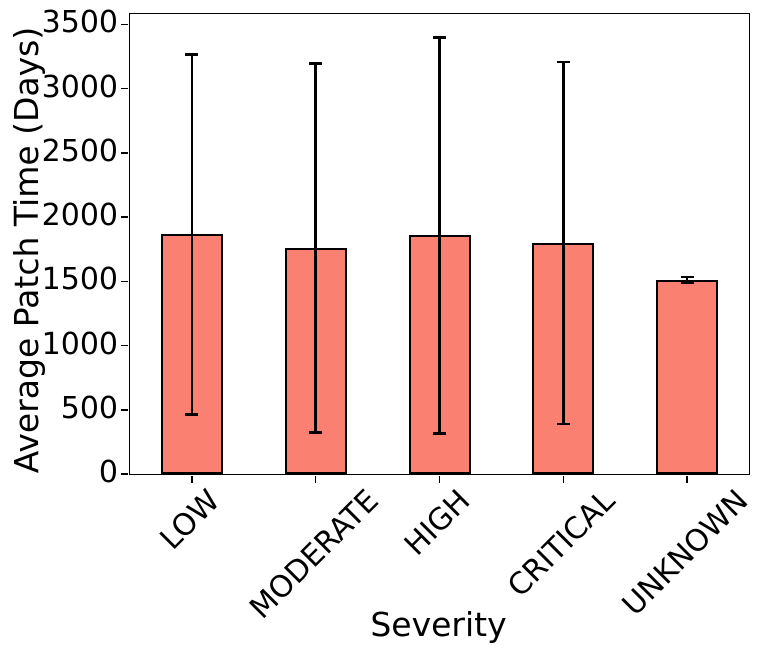 Image resolution: width=760 pixels, height=661 pixels. I want to click on bar-unknown, so click(687, 376).